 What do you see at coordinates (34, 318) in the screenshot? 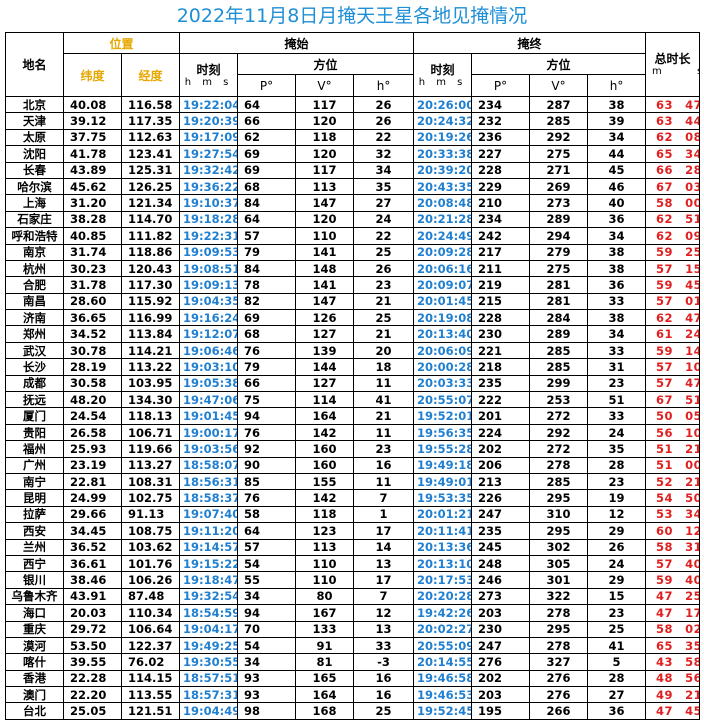
I see `city-cell: 济南` at bounding box center [34, 318].